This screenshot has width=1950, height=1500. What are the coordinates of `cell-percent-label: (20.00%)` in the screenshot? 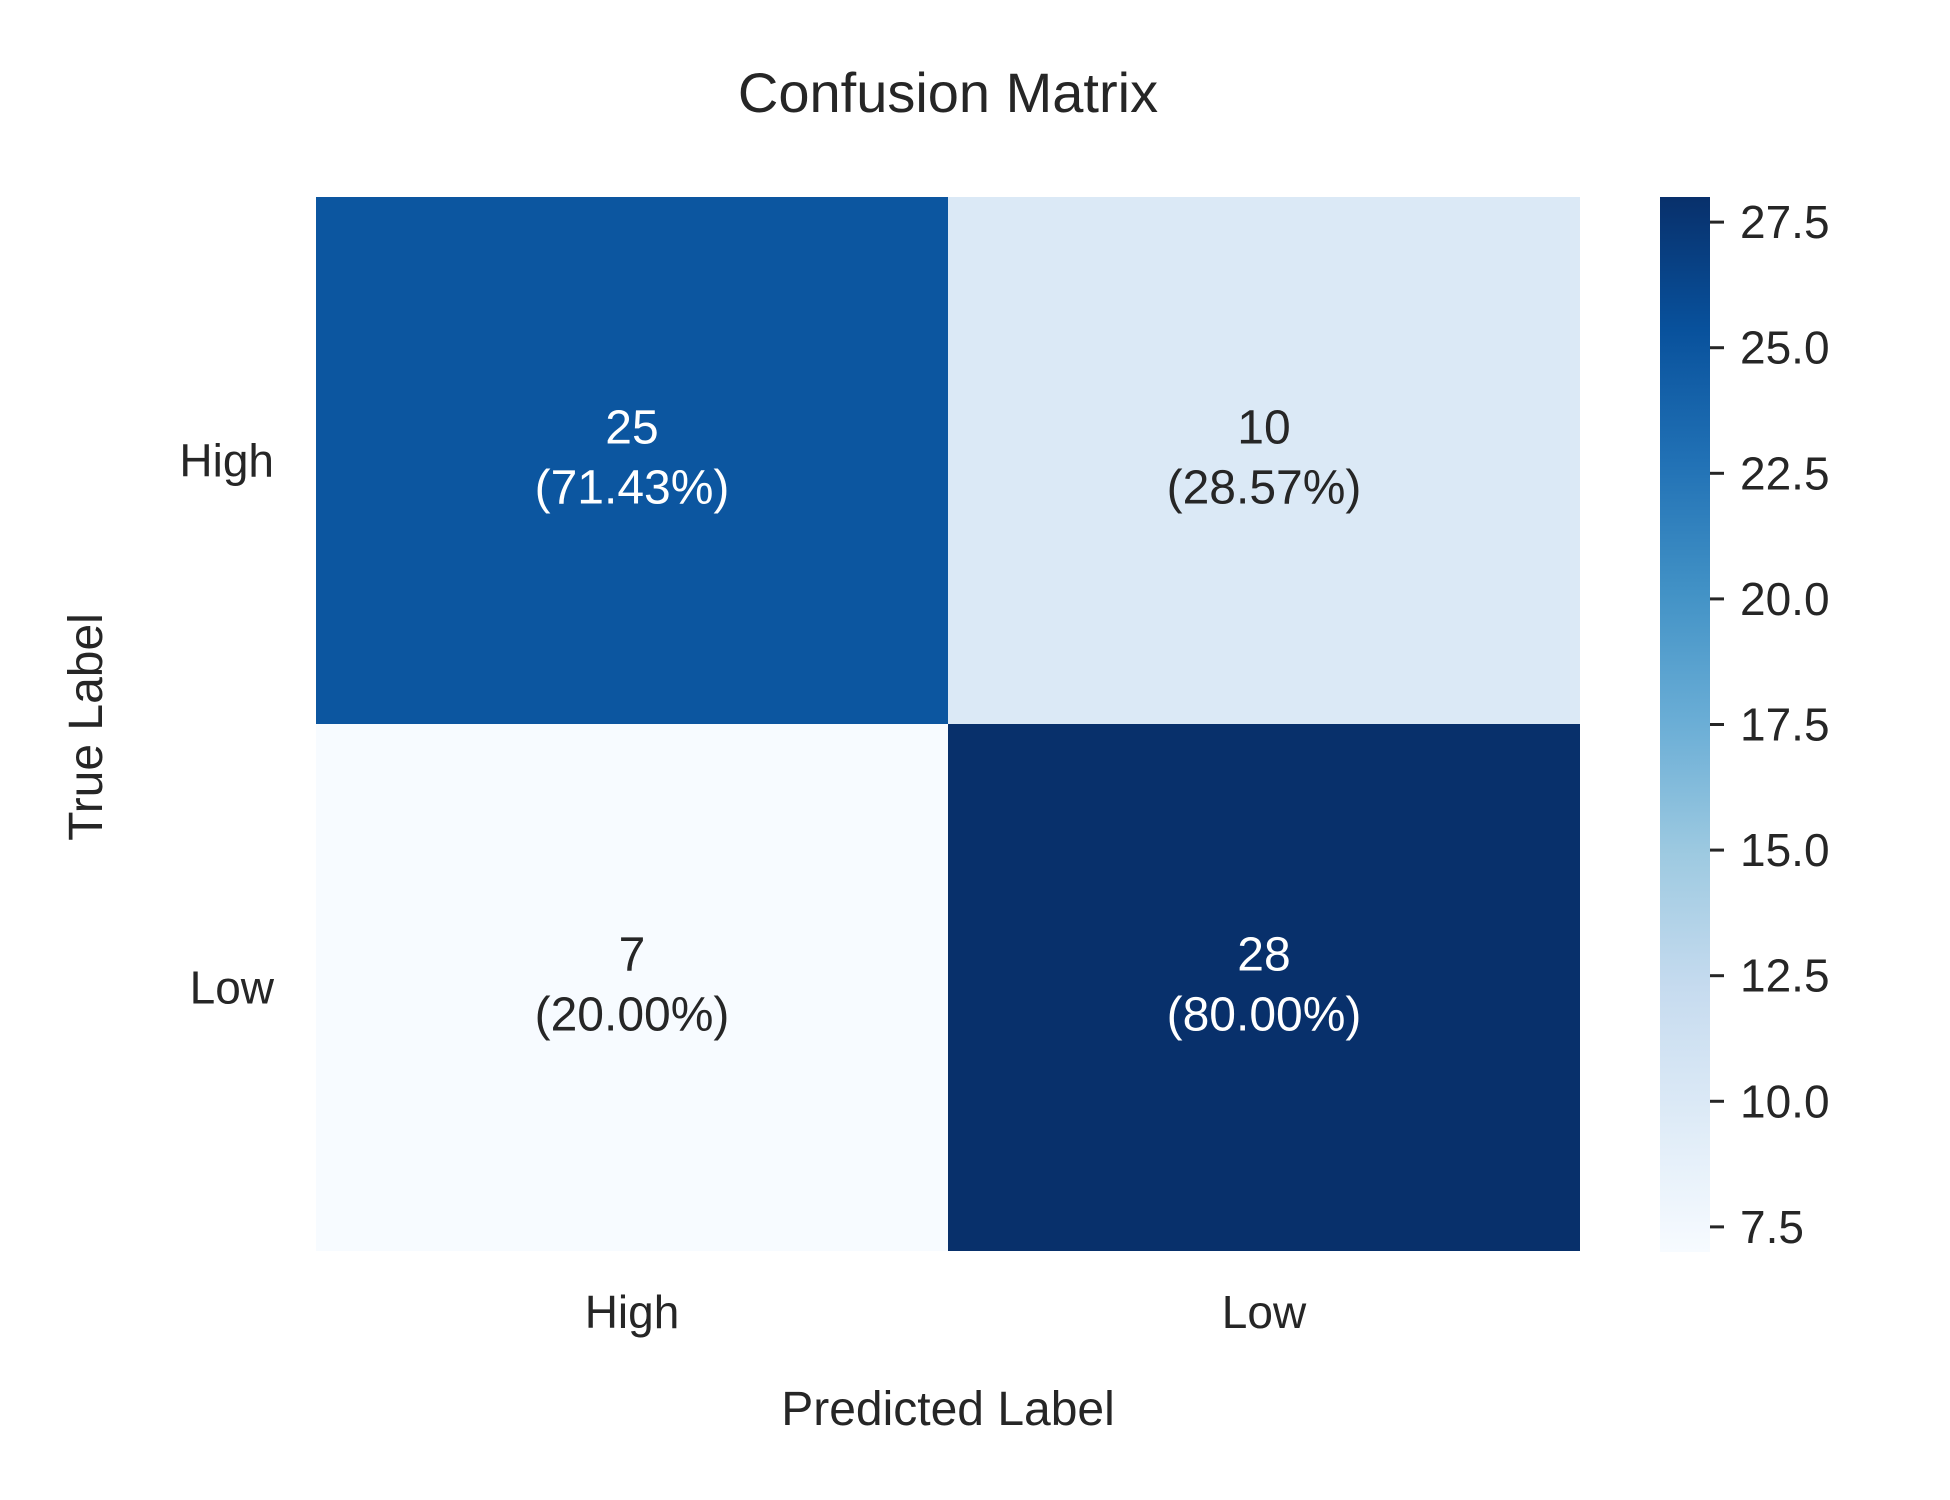 It's located at (632, 1015).